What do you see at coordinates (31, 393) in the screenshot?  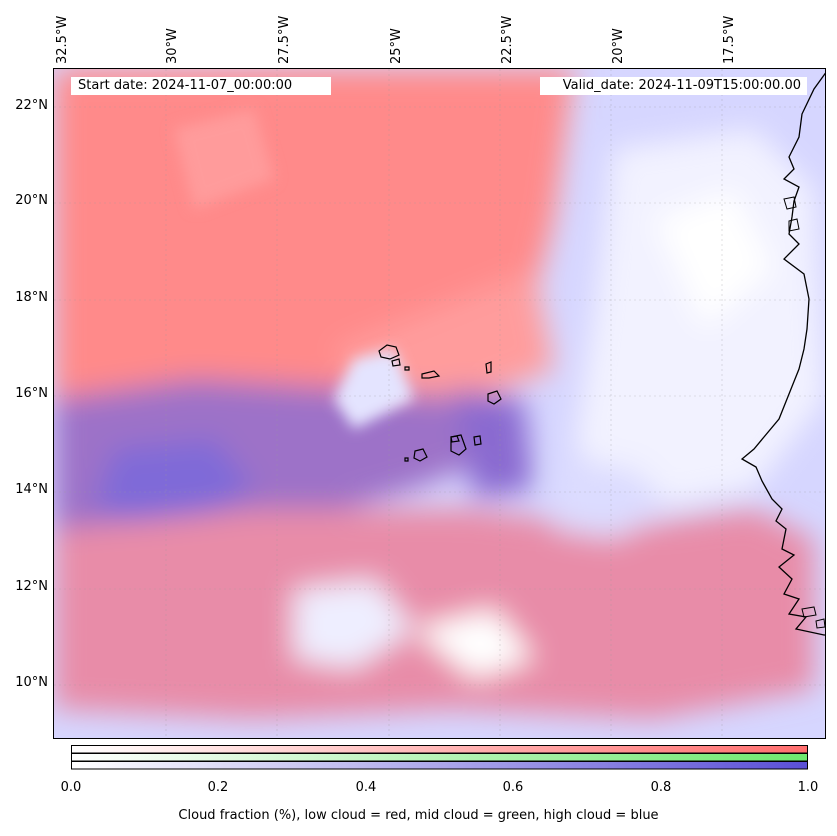 I see `lat-label-16n: 16°N` at bounding box center [31, 393].